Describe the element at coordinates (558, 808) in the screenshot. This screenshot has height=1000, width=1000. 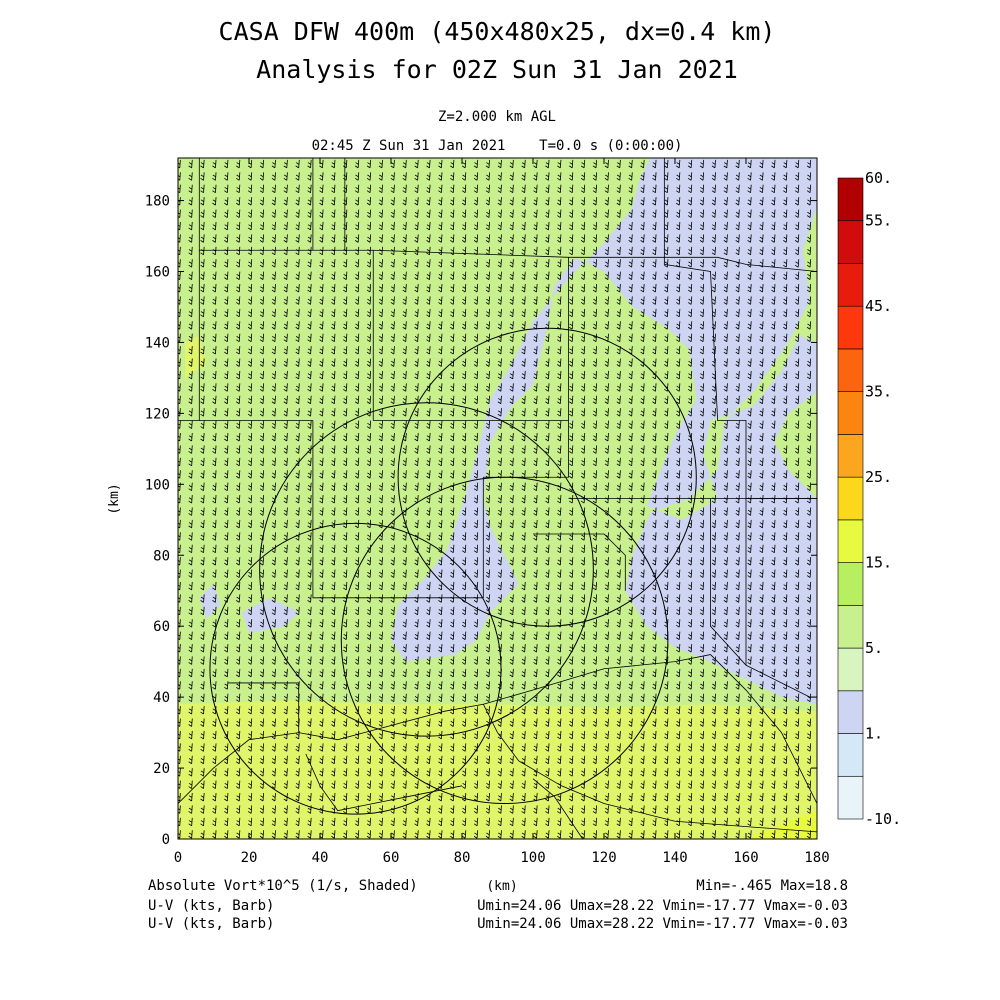
I see `county-line` at that location.